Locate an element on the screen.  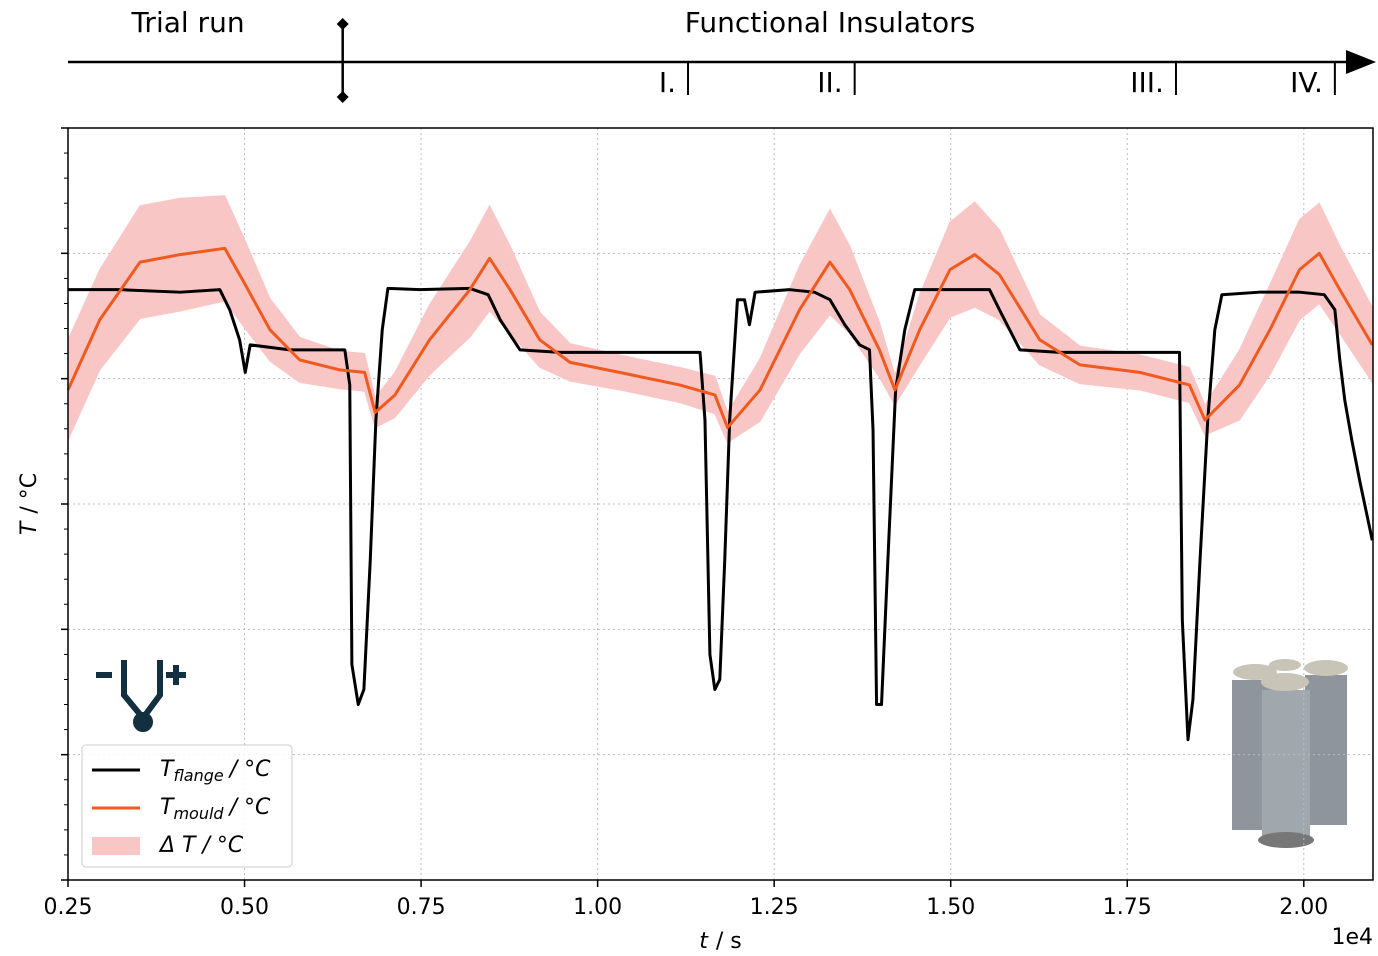
x-axis-label: t / s is located at coordinates (720, 941).